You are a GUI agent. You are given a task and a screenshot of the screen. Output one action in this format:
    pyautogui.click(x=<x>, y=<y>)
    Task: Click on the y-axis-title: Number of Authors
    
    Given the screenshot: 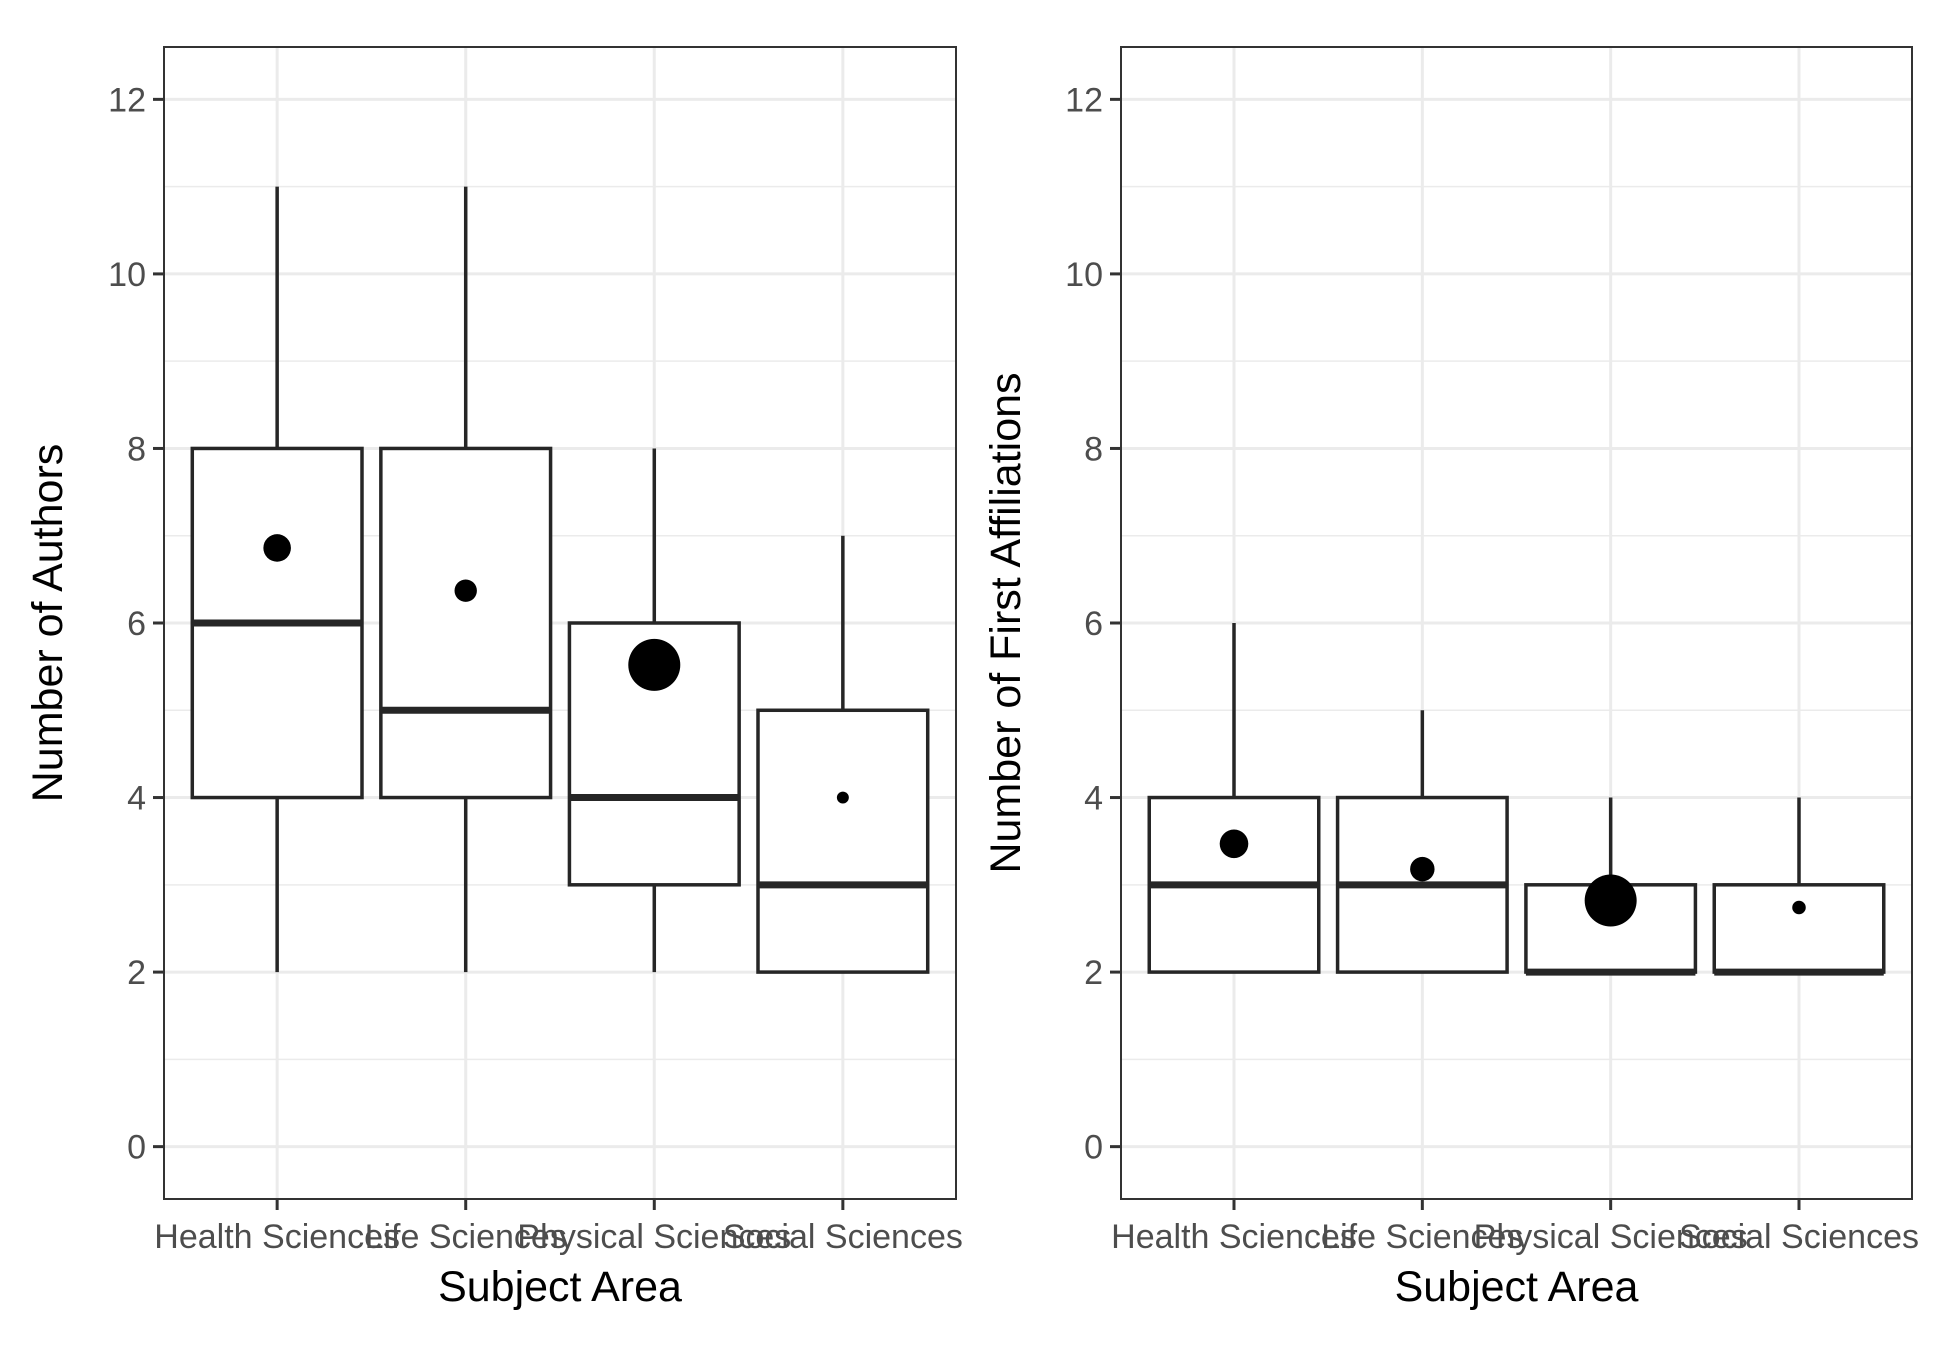 What is the action you would take?
    pyautogui.click(x=48, y=623)
    